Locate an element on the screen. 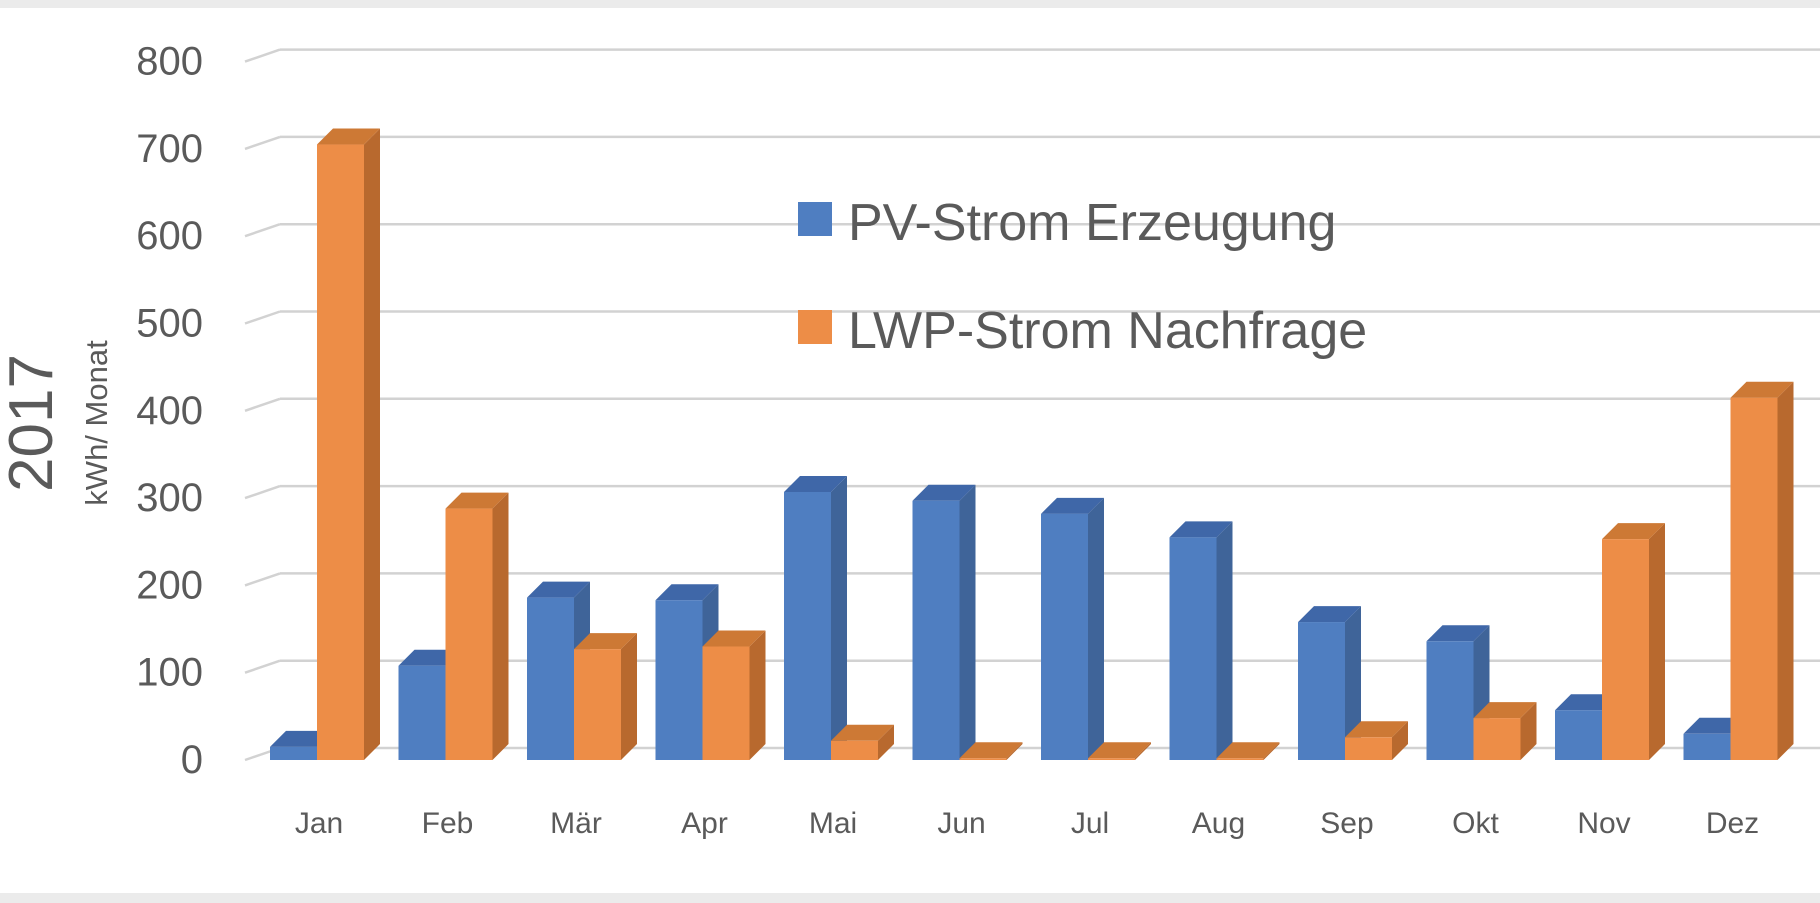 The image size is (1820, 903). y-axis-label: kWh/ Monat is located at coordinates (96, 423).